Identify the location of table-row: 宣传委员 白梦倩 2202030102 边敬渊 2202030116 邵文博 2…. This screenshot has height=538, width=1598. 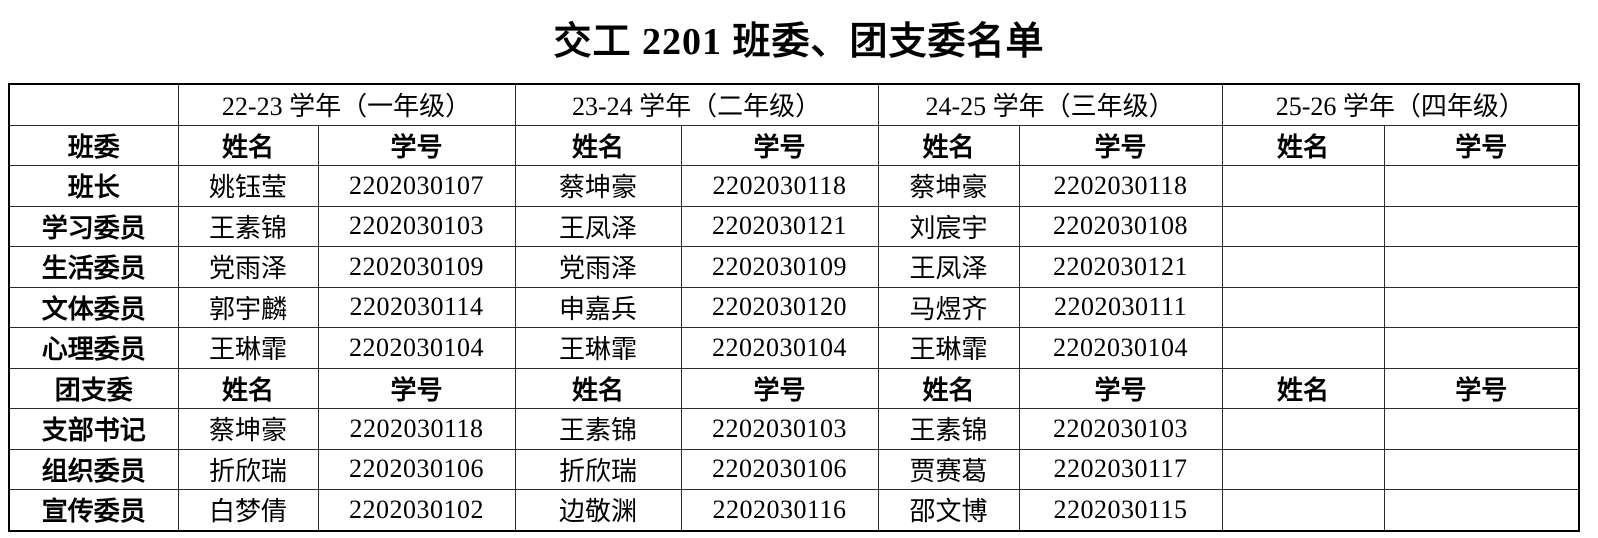
(794, 510).